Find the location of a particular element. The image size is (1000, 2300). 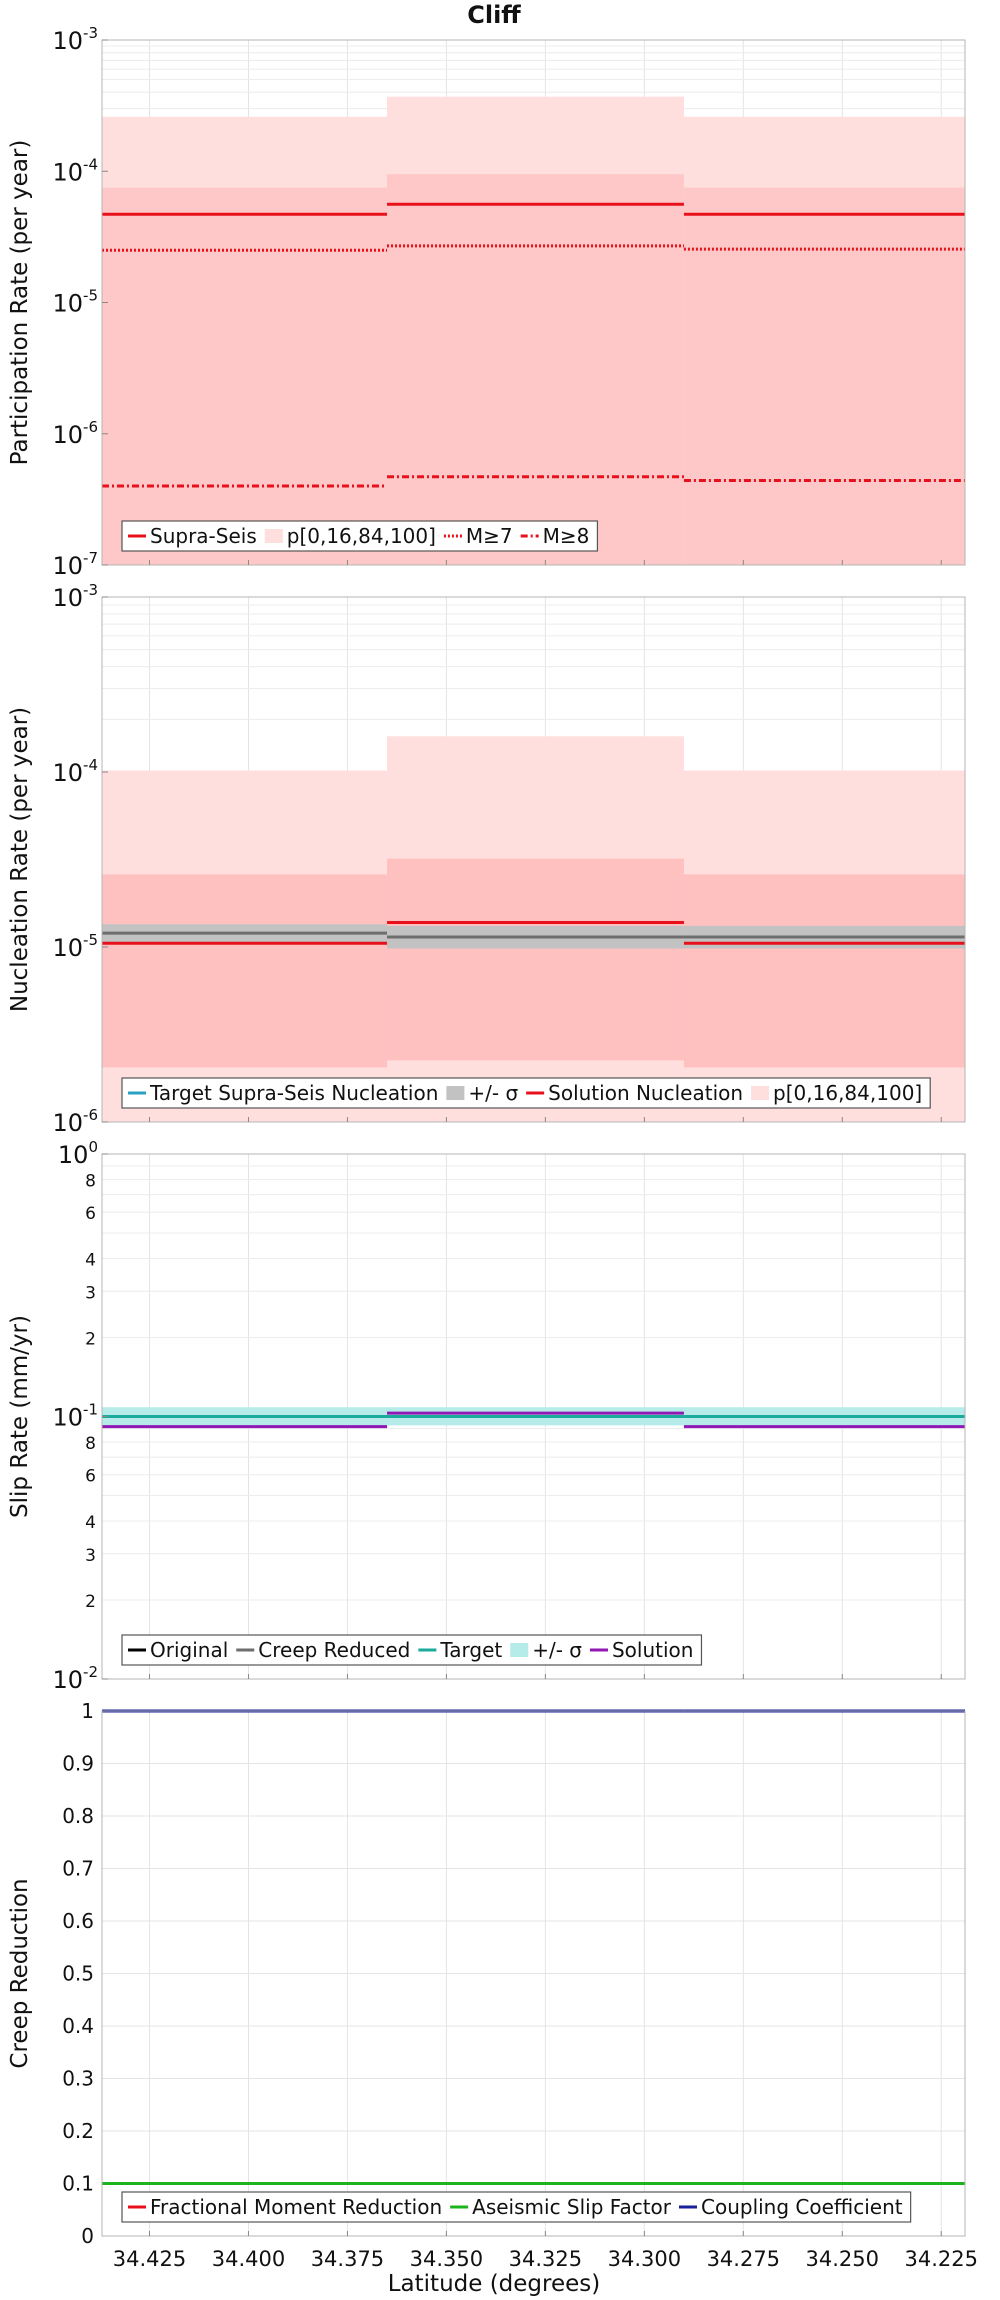

y-tick-label: 0 is located at coordinates (87, 2236).